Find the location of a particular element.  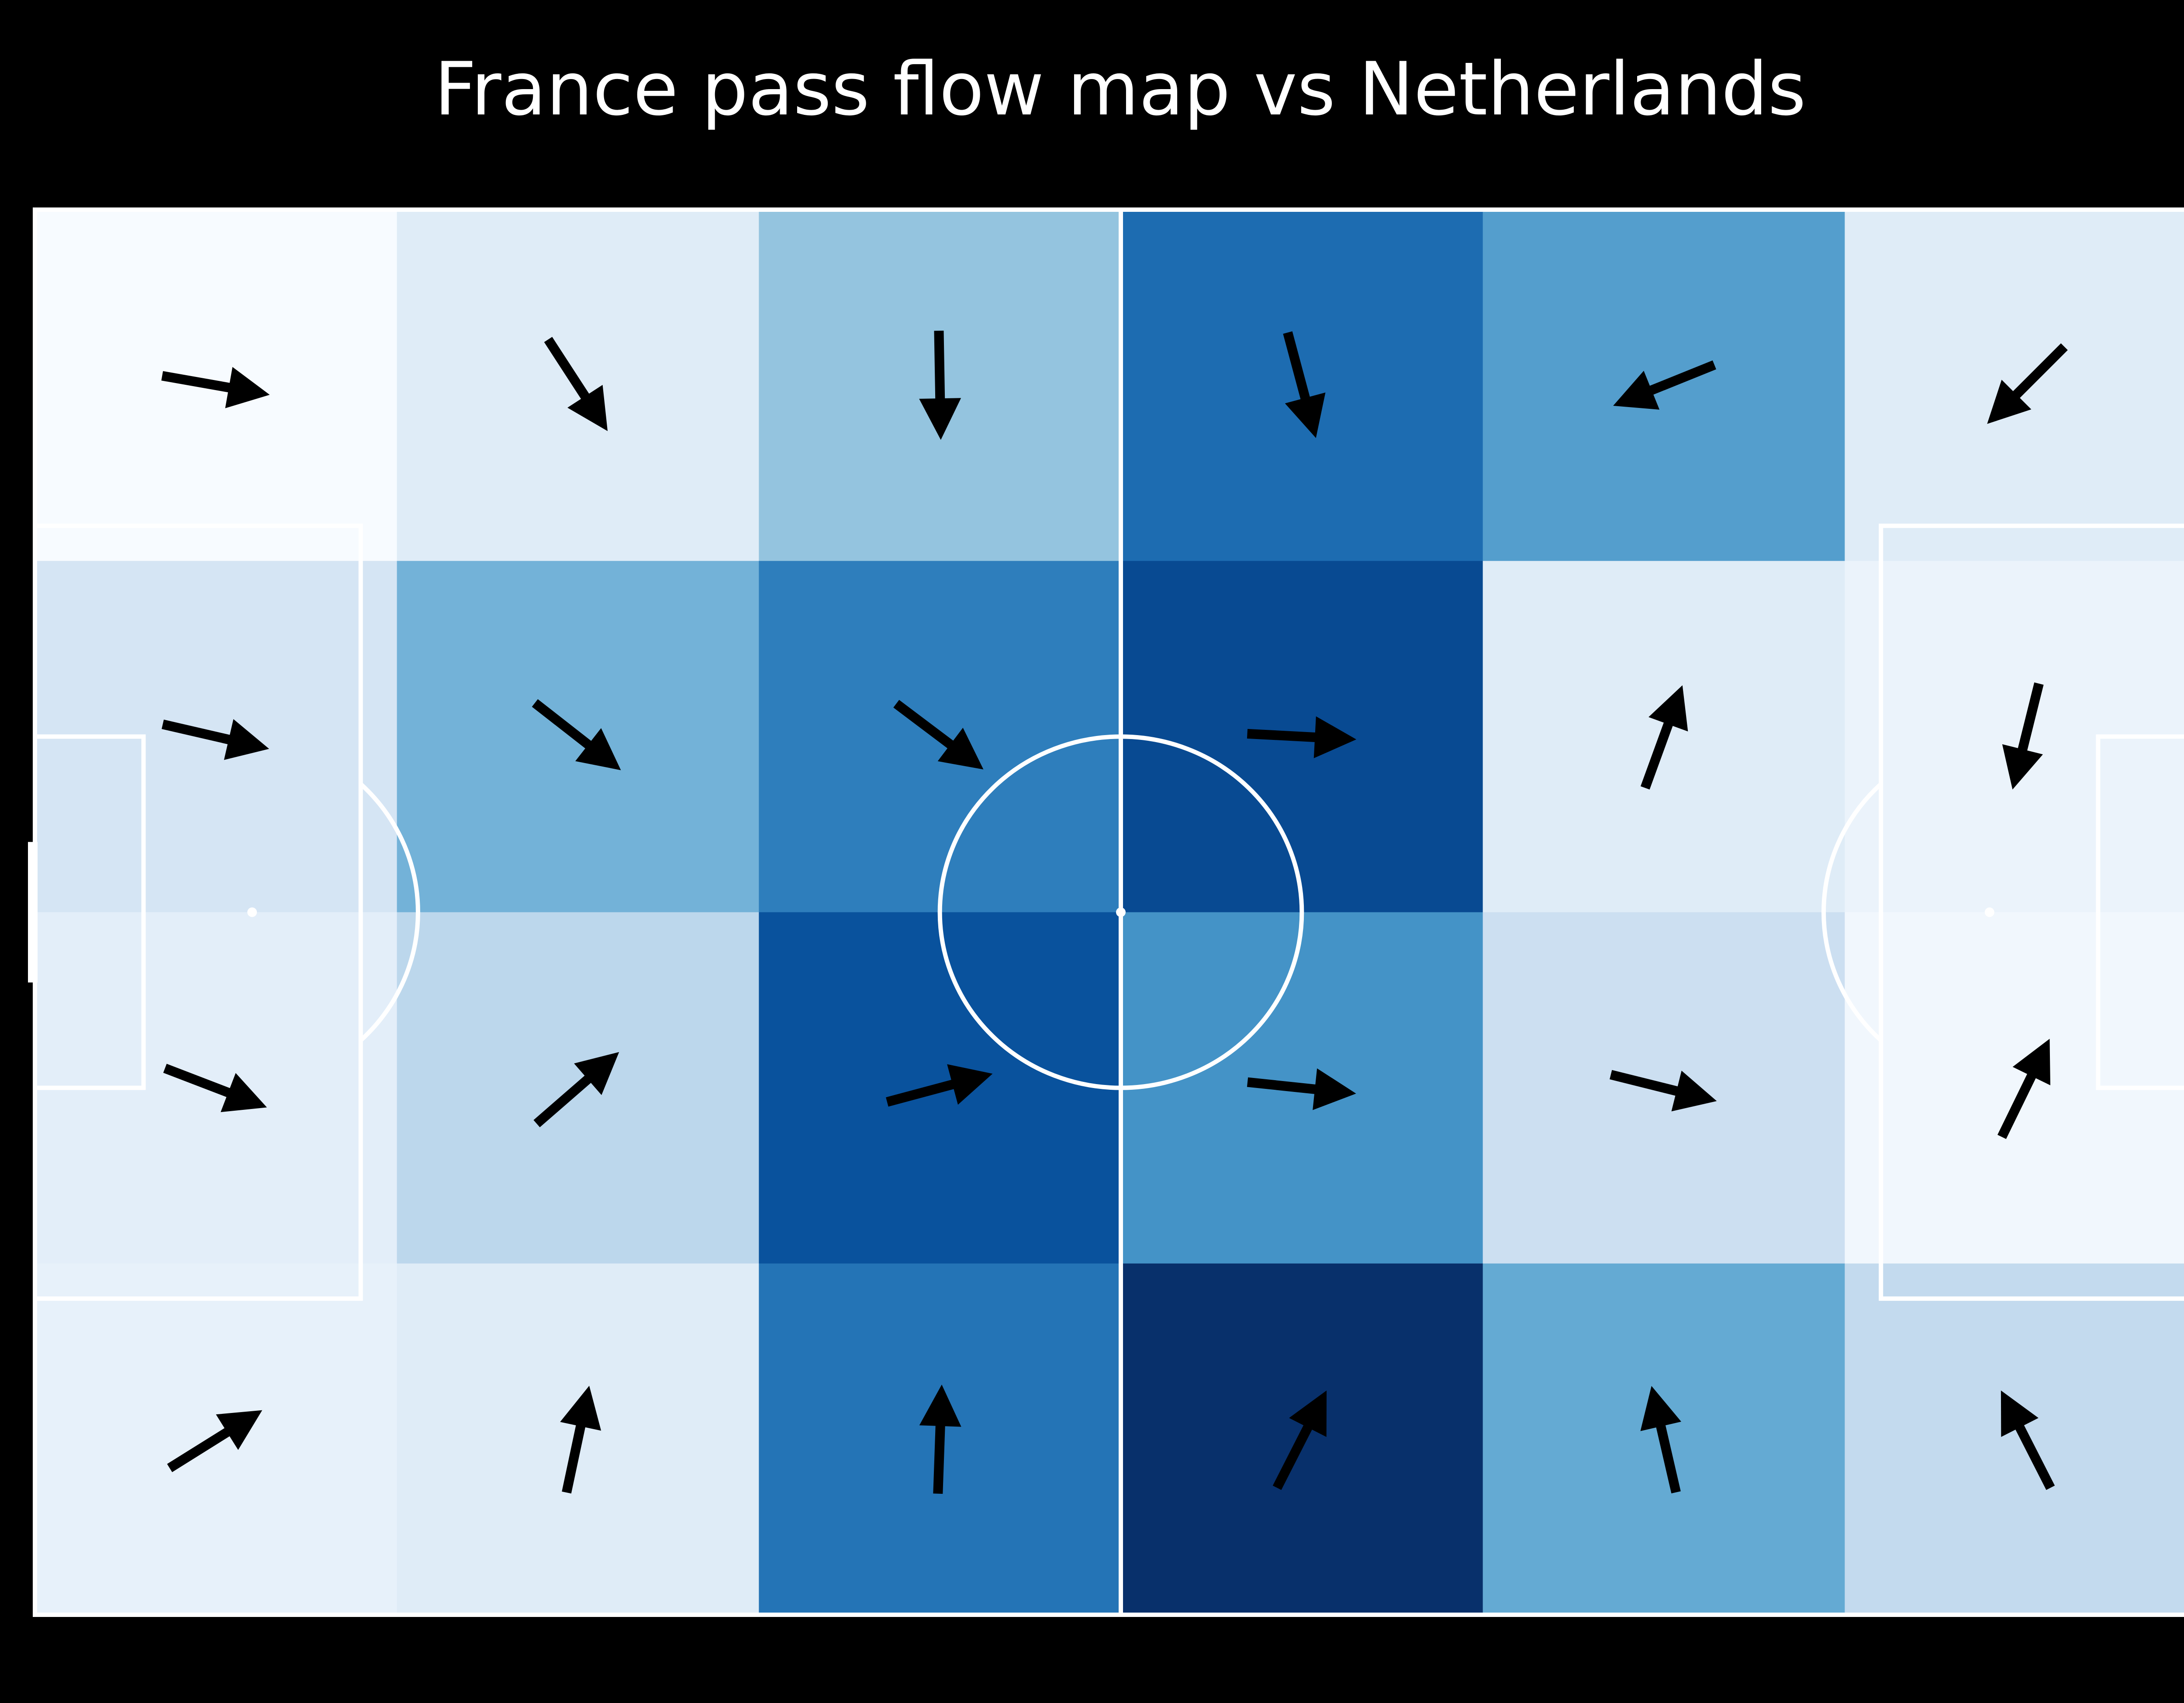

six-yard-box-right is located at coordinates (2140, 912).